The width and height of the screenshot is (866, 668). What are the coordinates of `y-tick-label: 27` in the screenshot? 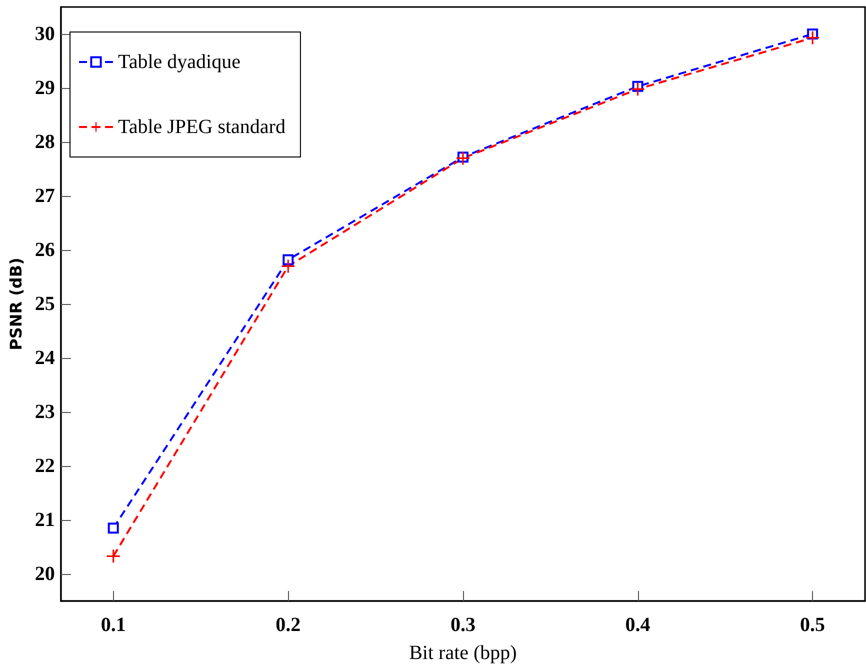 It's located at (44, 196).